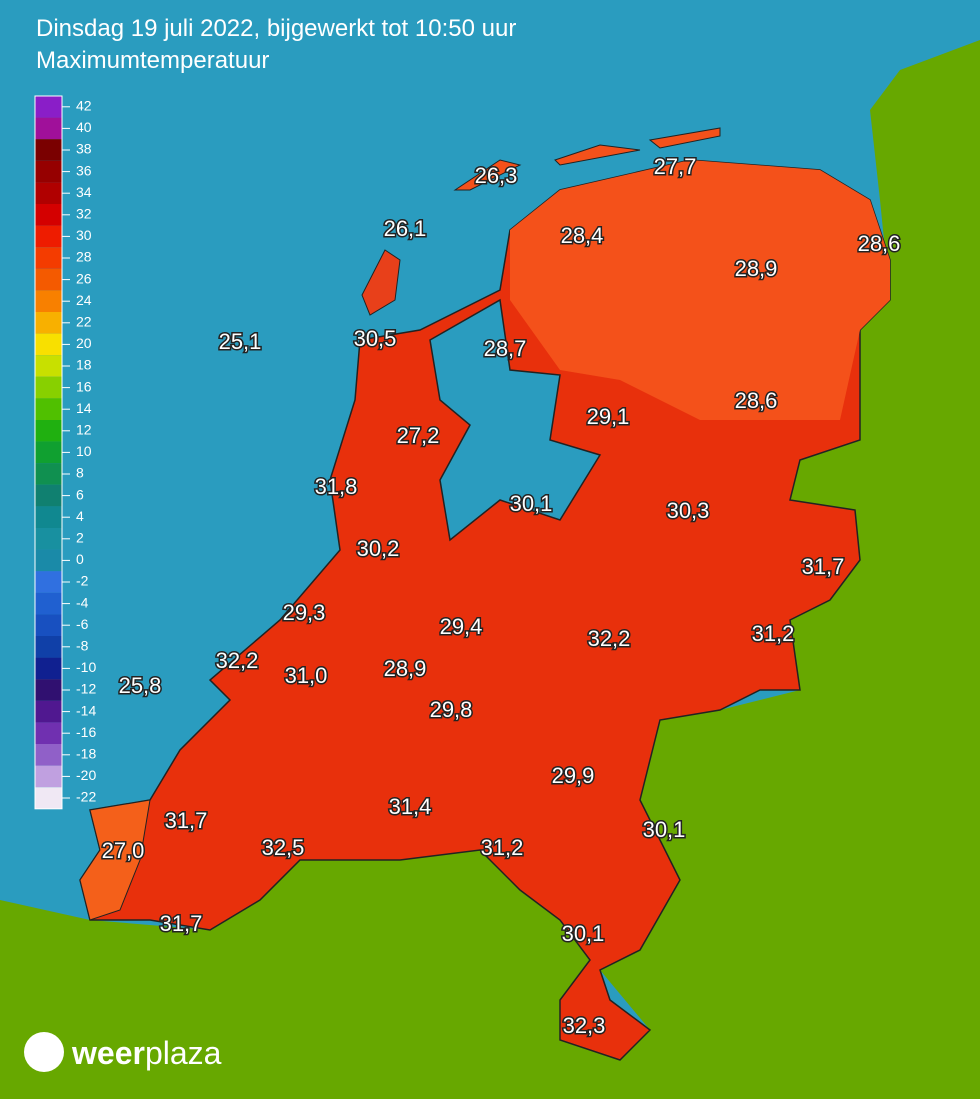 Image resolution: width=980 pixels, height=1099 pixels. I want to click on legend-label: 2, so click(80, 538).